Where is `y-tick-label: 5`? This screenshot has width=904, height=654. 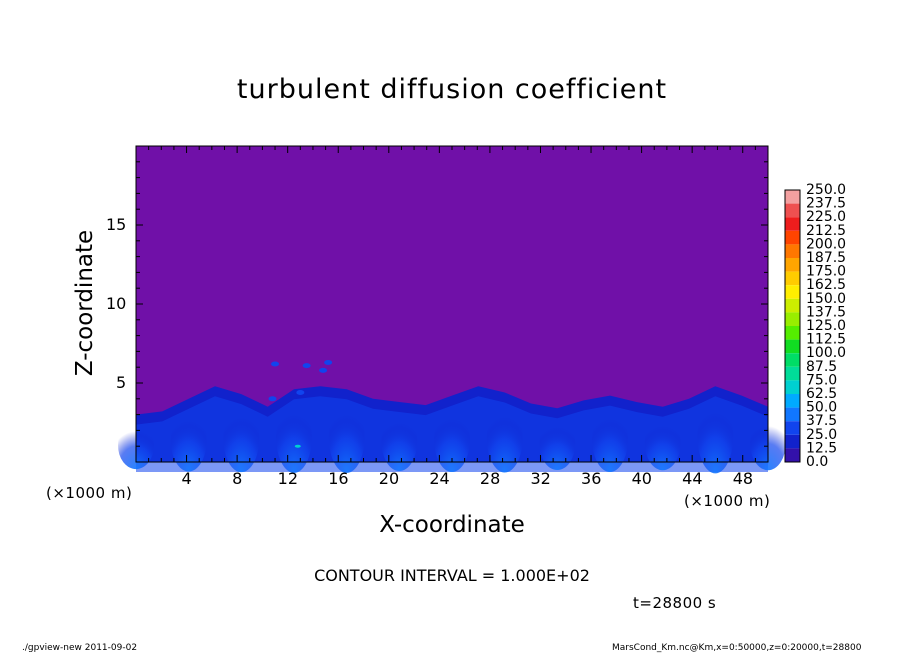
y-tick-label: 5 is located at coordinates (121, 382).